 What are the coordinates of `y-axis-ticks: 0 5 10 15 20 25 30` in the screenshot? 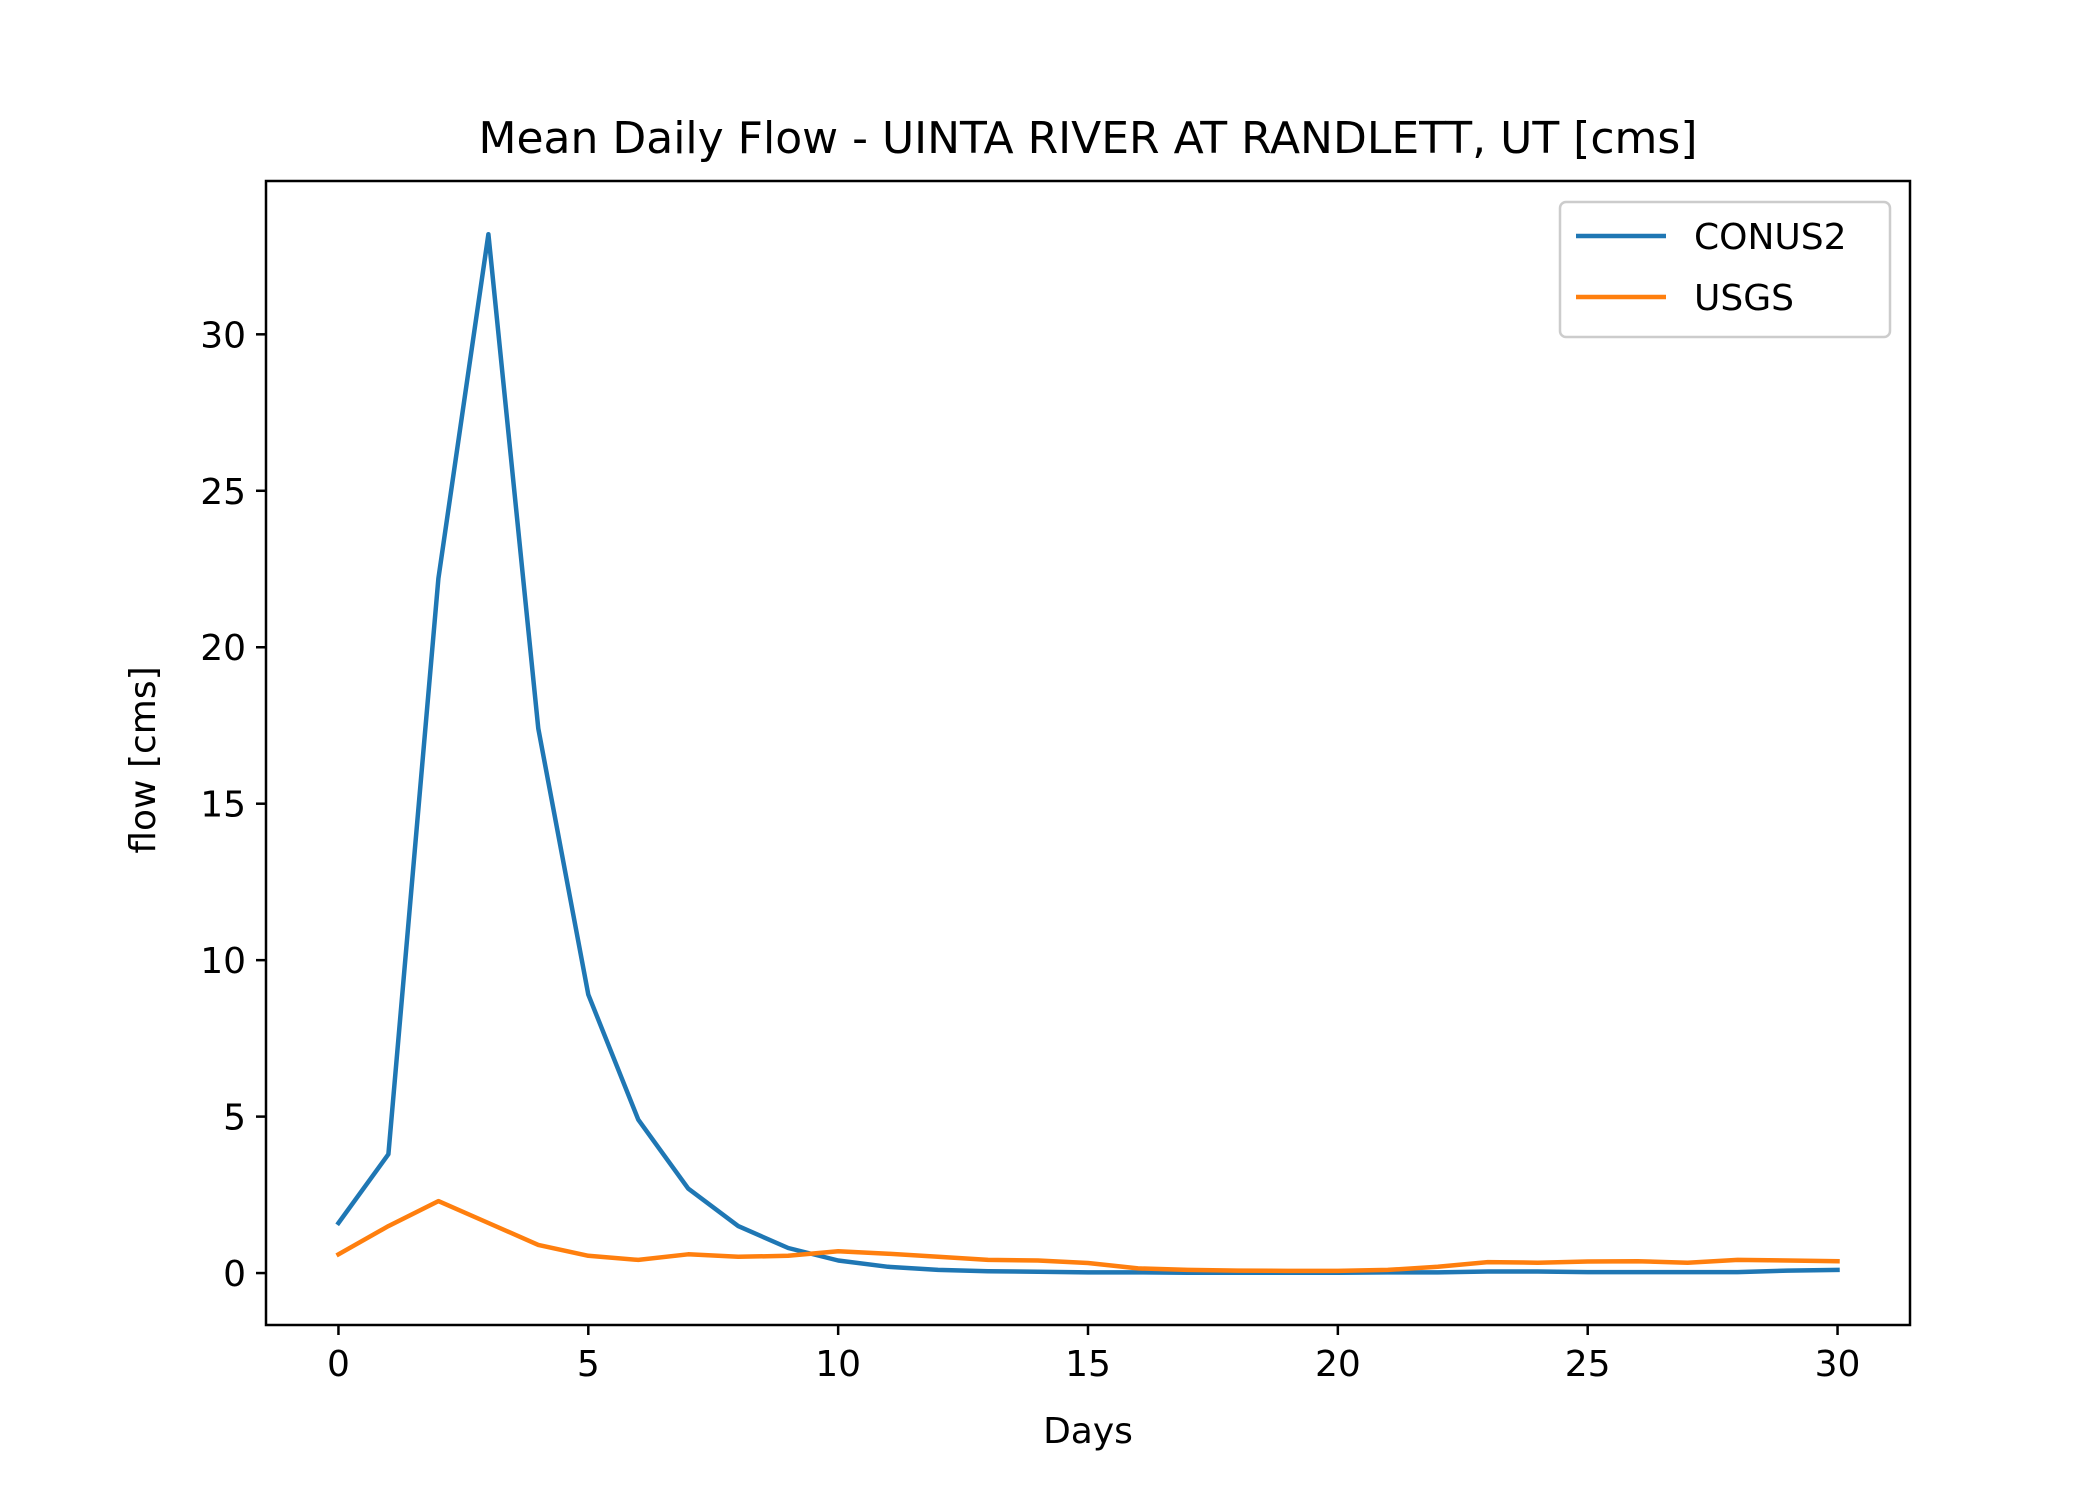 It's located at (233, 805).